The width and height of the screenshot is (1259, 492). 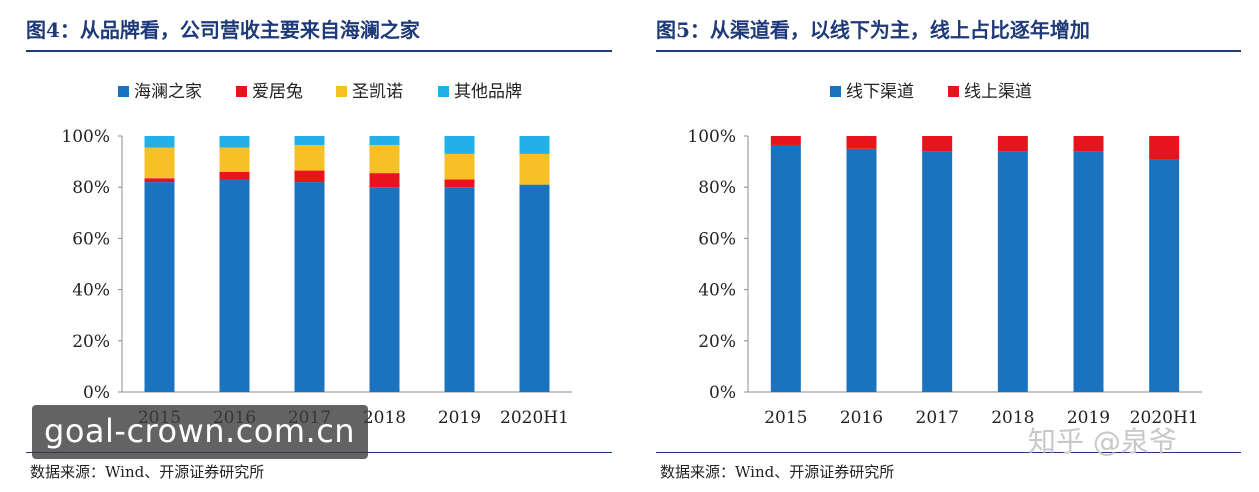 What do you see at coordinates (937, 418) in the screenshot?
I see `x-tick-label: 2017` at bounding box center [937, 418].